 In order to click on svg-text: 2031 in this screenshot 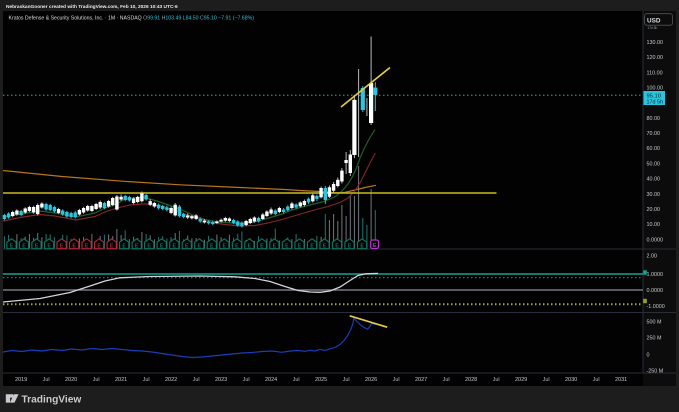, I will do `click(621, 380)`.